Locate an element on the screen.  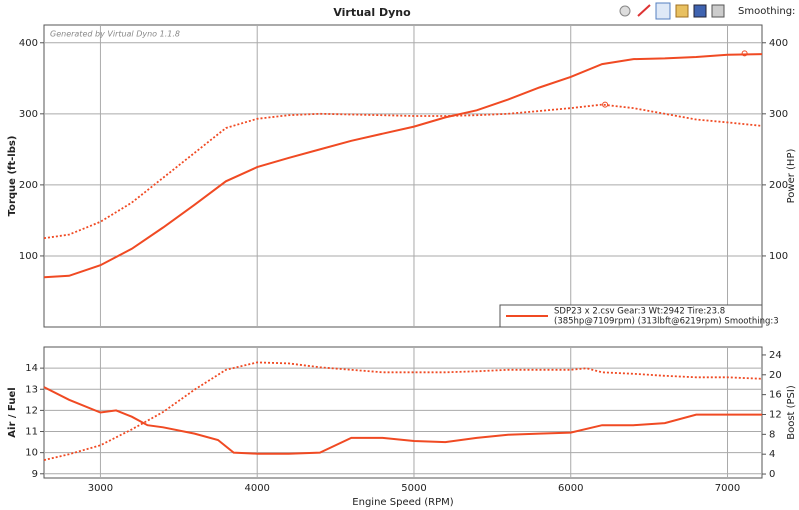
y-tick-label: 400 is located at coordinates (28, 43).